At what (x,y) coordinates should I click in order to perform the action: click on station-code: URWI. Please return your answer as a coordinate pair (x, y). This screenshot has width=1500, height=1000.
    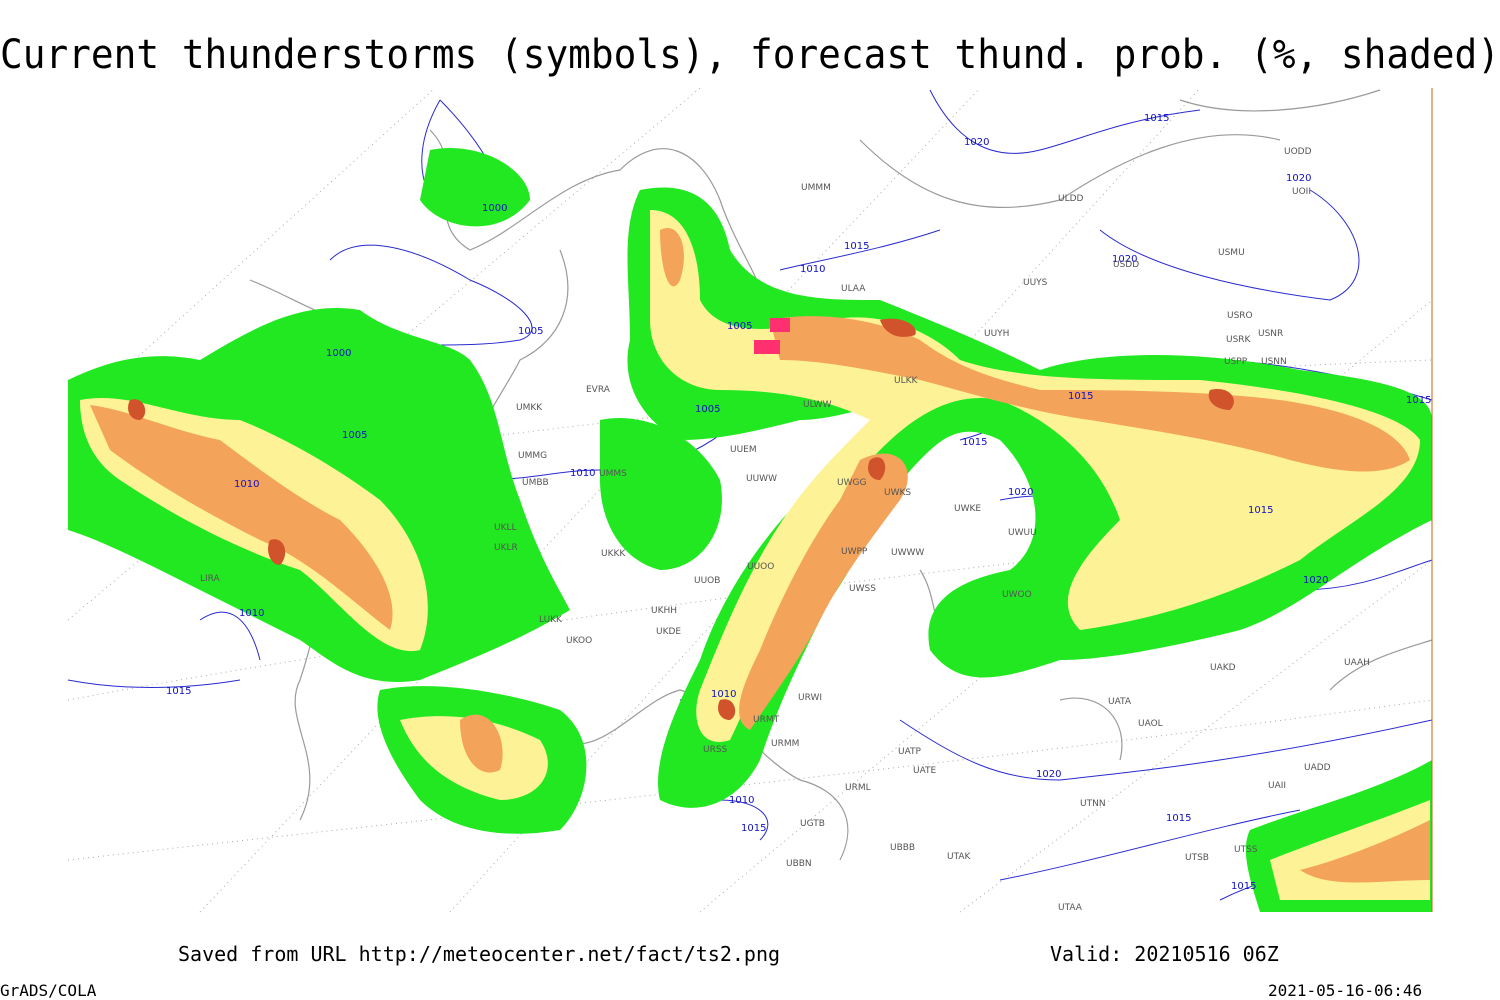
    Looking at the image, I should click on (810, 698).